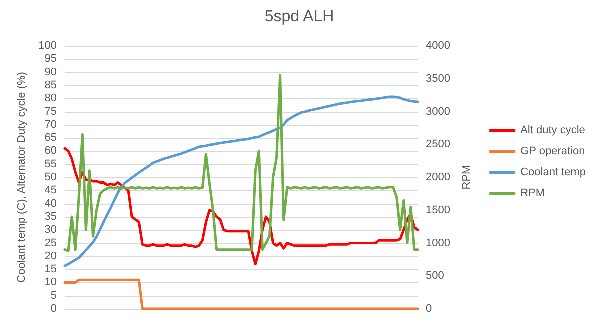 The width and height of the screenshot is (599, 324). What do you see at coordinates (53, 309) in the screenshot?
I see `y-tick-label: 0` at bounding box center [53, 309].